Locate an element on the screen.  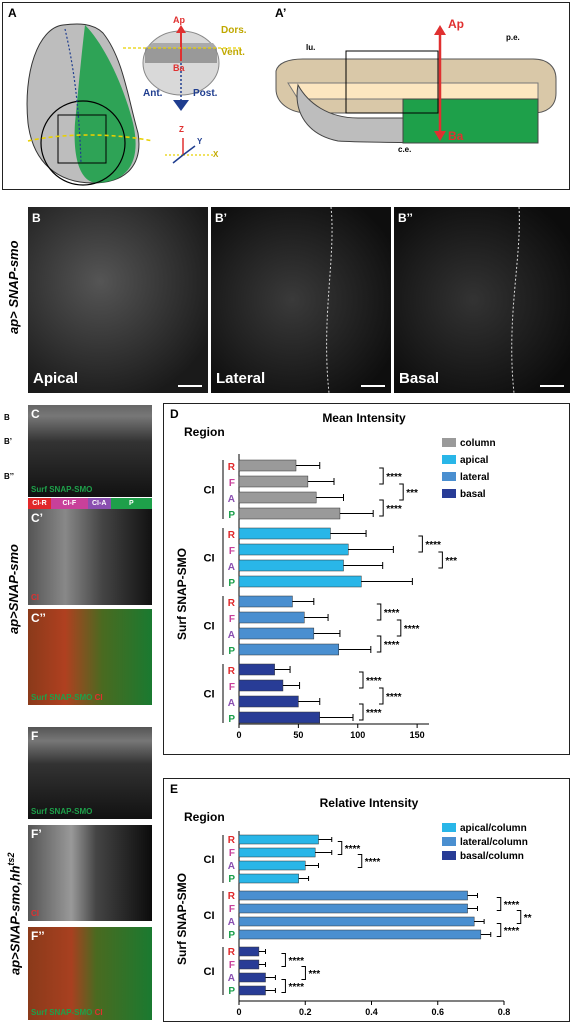
col-f-genotype-sup: ts2 is located at coordinates (11, 859).